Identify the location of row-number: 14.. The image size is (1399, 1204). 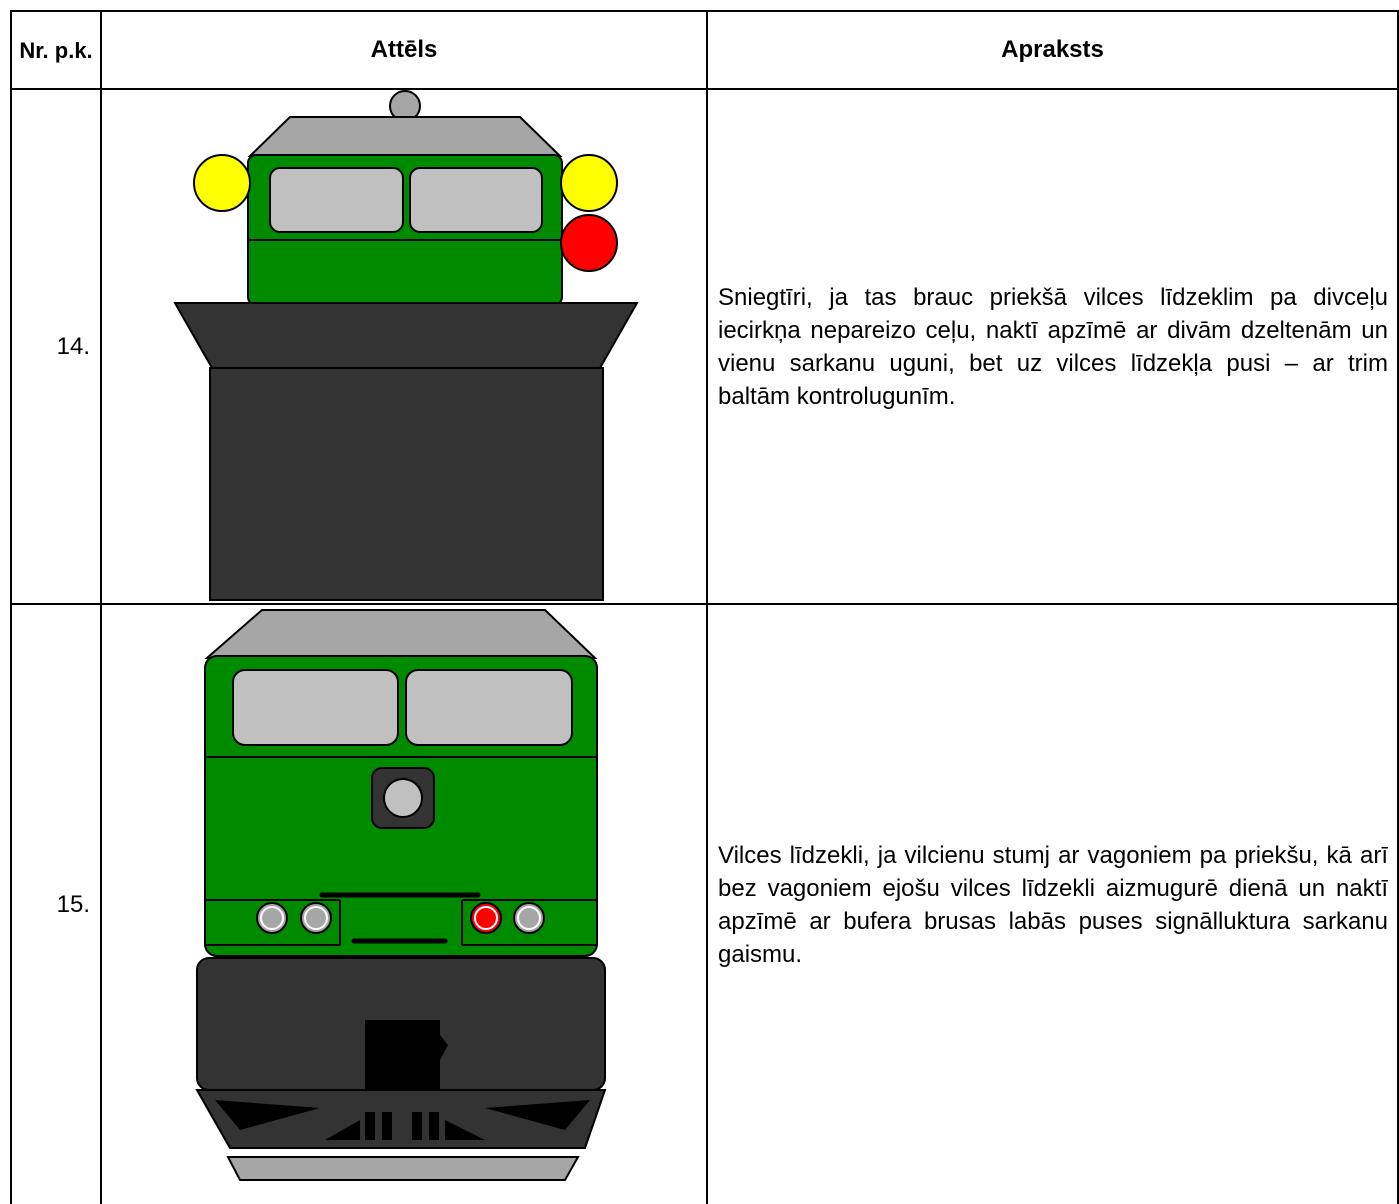
(56, 346).